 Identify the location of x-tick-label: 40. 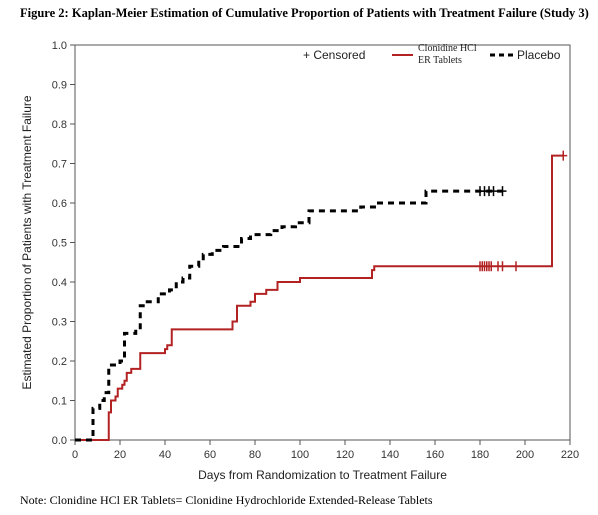
(165, 455).